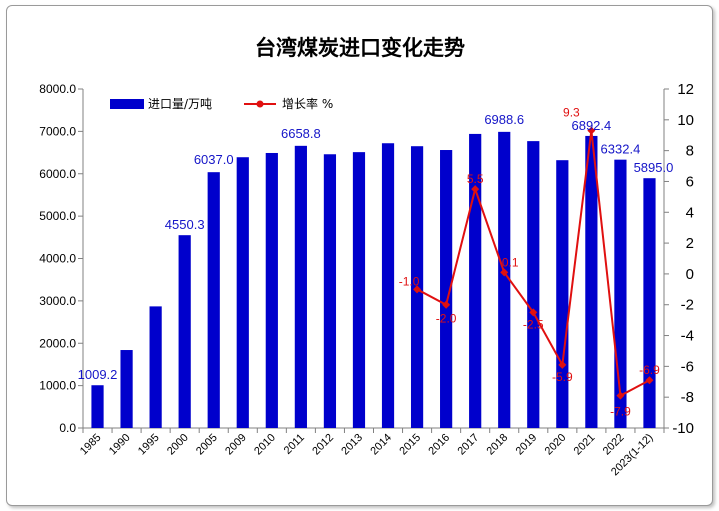  I want to click on y-right-tick-label: 2, so click(690, 243).